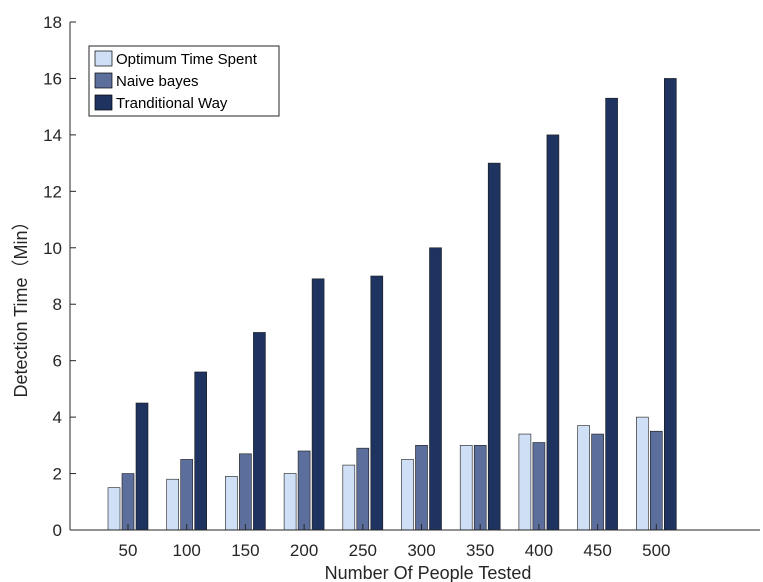  Describe the element at coordinates (395, 550) in the screenshot. I see `x-tick-labels: 50 100 150 200 250 300 350 400 450 500` at that location.